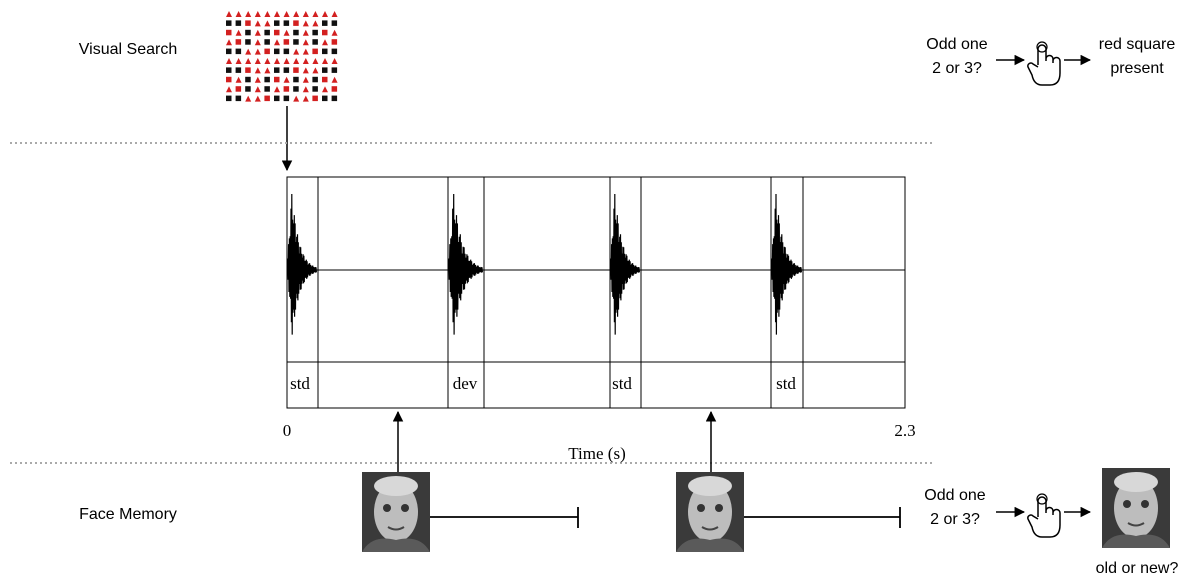  I want to click on press-icon, so click(1044, 515).